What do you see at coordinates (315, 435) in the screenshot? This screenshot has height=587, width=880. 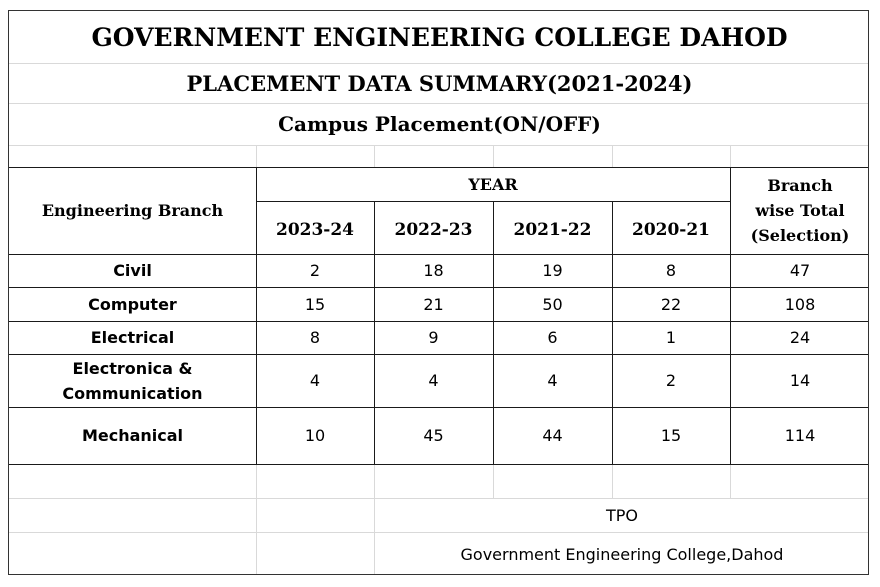 I see `table-cell: 10` at bounding box center [315, 435].